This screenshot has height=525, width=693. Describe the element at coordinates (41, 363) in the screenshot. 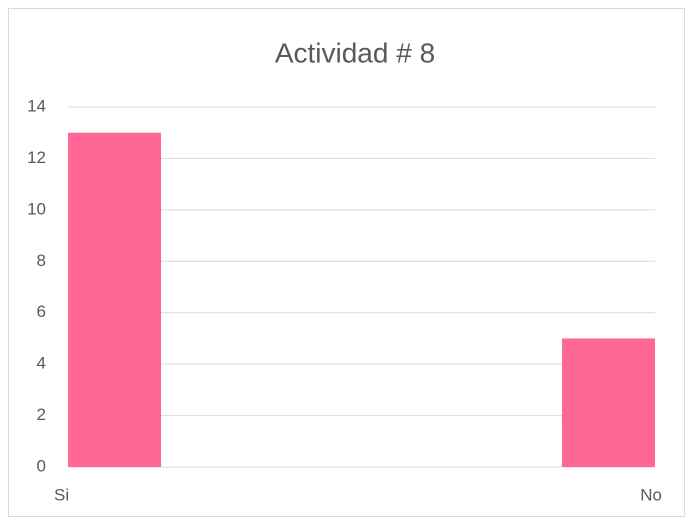

I see `y-tick-label: 4` at that location.